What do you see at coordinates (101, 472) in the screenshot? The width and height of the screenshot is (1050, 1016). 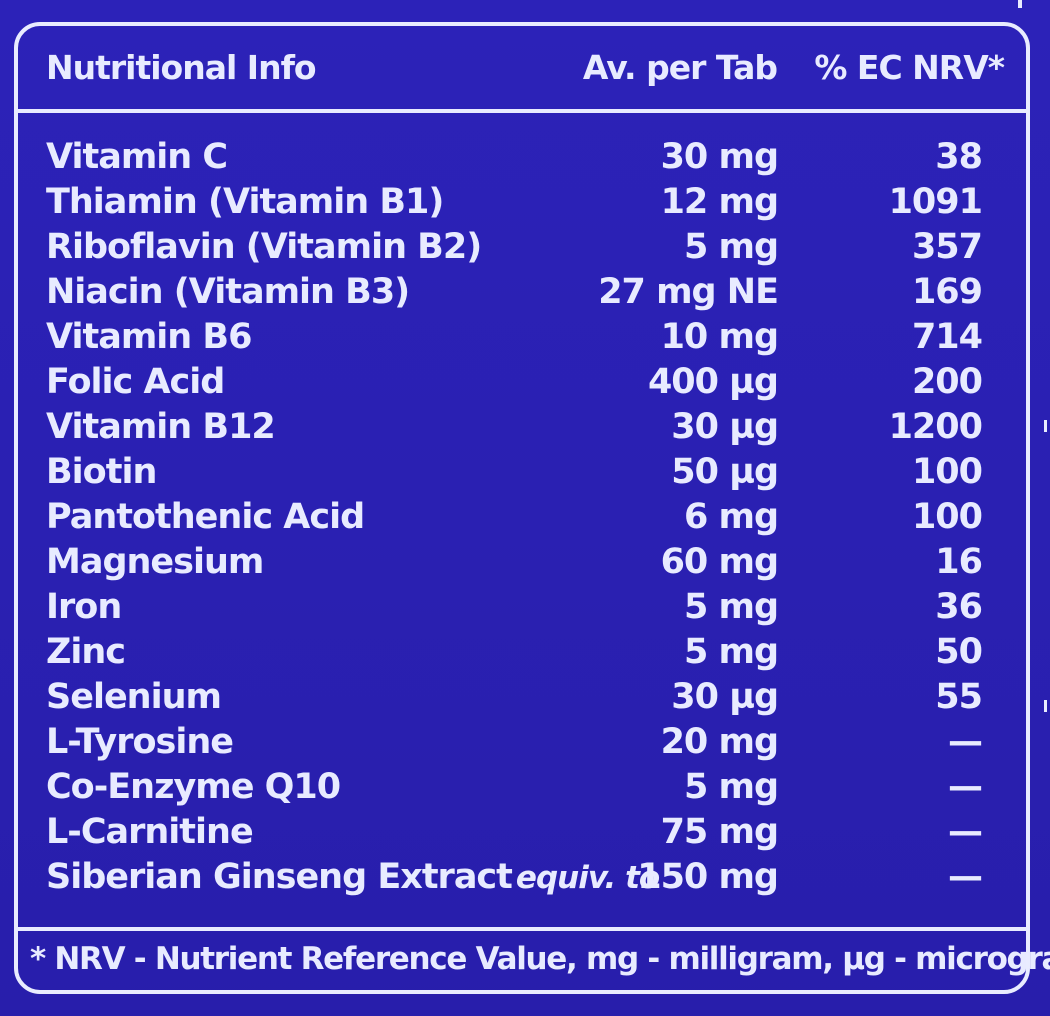 I see `nutrient-name: Biotin` at bounding box center [101, 472].